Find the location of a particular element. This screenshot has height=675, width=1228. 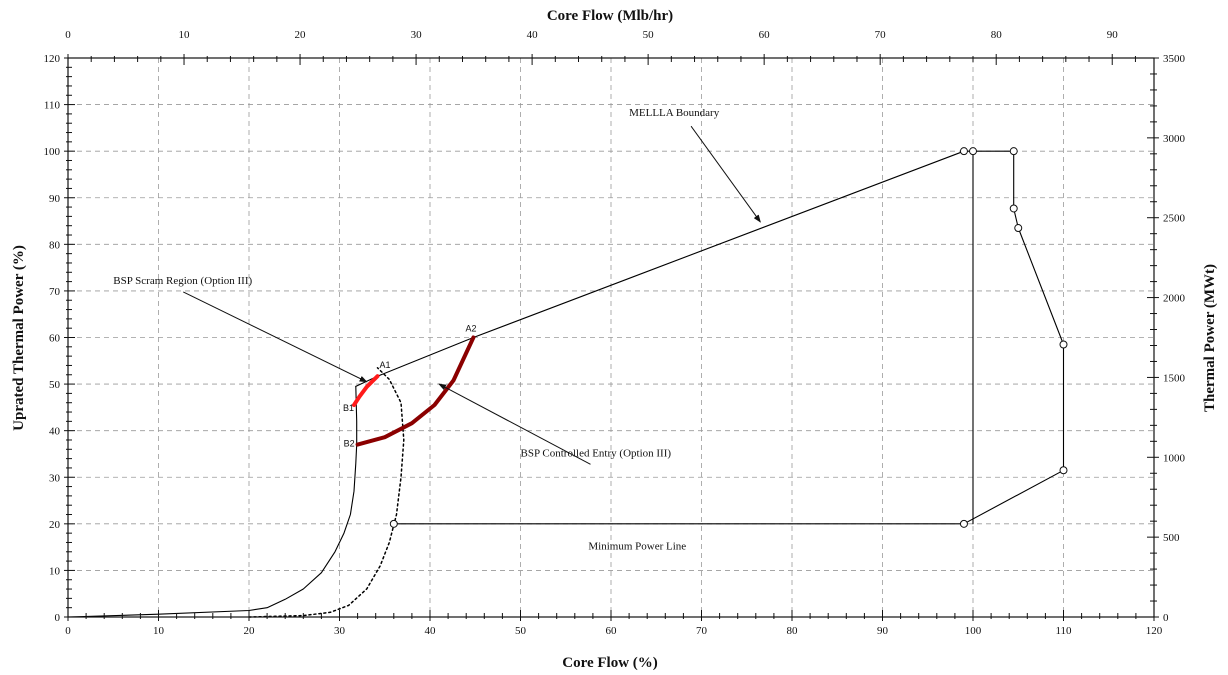

point-label-b1: B1 is located at coordinates (348, 408).